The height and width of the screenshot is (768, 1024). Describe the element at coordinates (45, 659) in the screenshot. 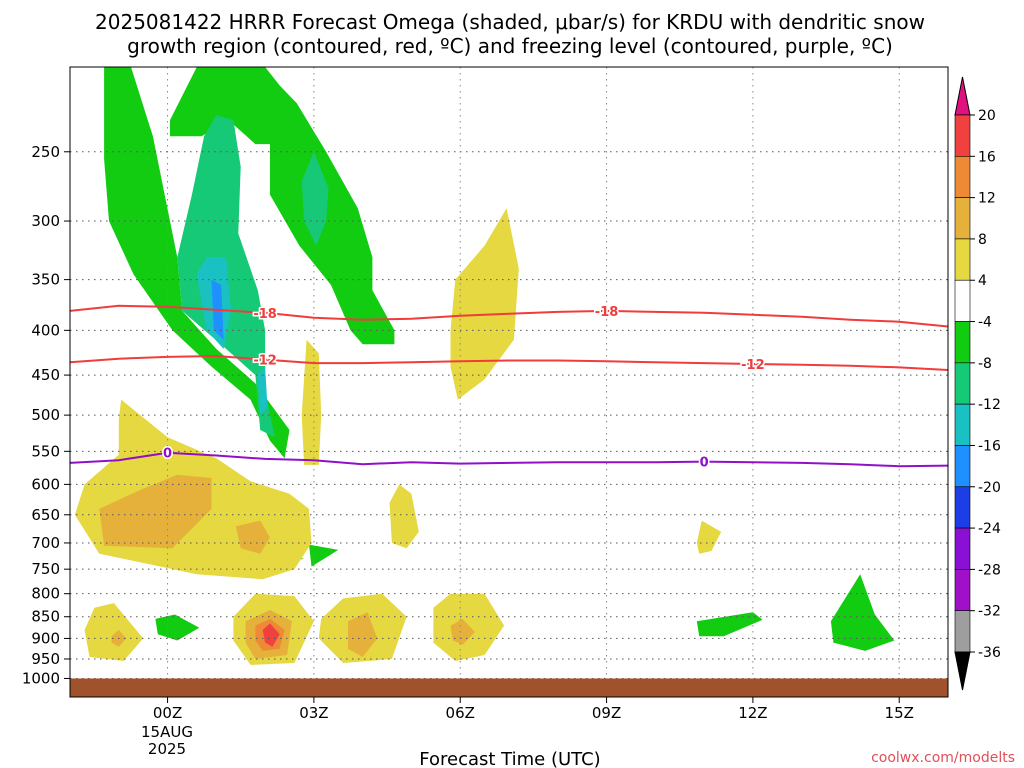

I see `y-tick-label: 950` at that location.